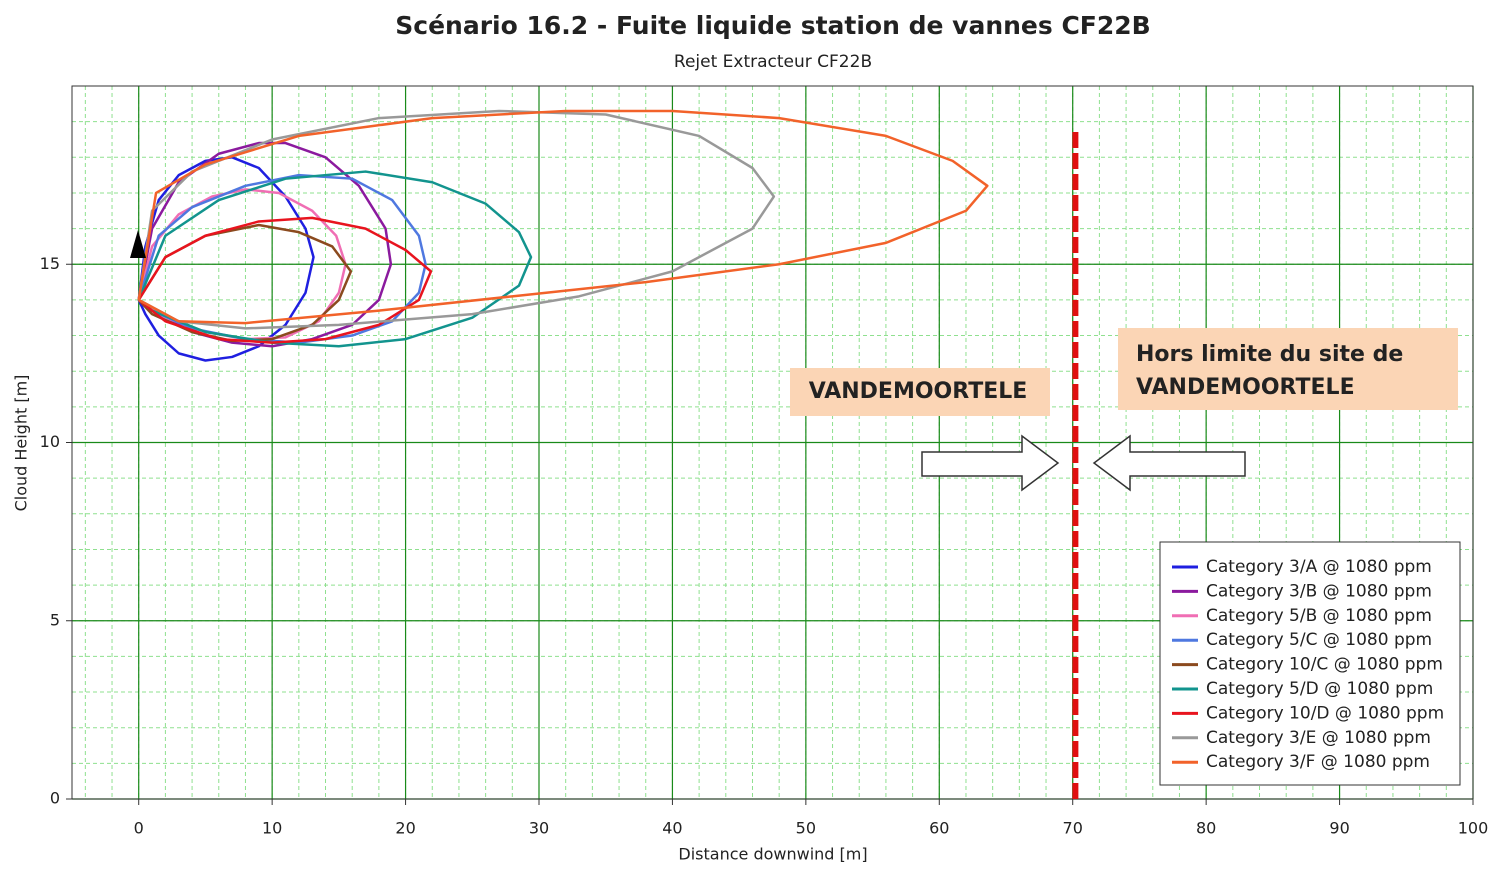 This screenshot has height=877, width=1490. Describe the element at coordinates (939, 828) in the screenshot. I see `x-tick-label: 60` at that location.